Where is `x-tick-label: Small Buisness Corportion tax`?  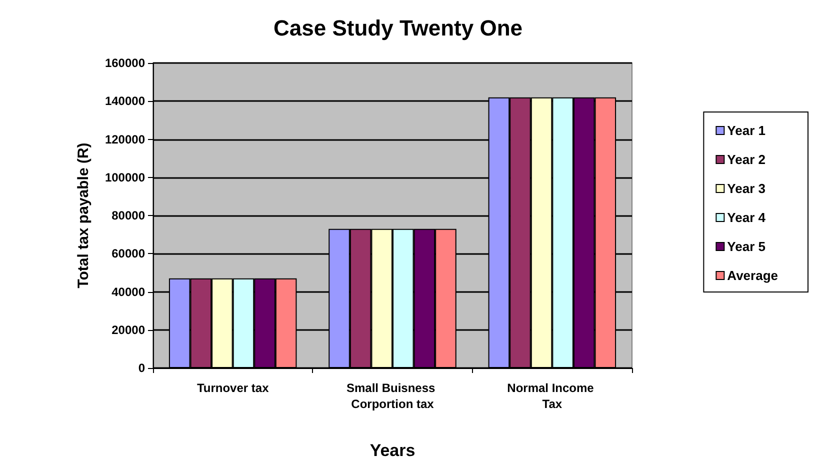
x-tick-label: Small Buisness Corportion tax is located at coordinates (392, 396).